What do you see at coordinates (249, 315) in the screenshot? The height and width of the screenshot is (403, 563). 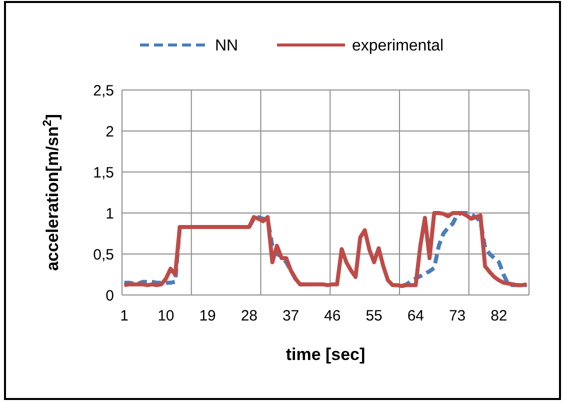 I see `x-tick-label: 28` at bounding box center [249, 315].